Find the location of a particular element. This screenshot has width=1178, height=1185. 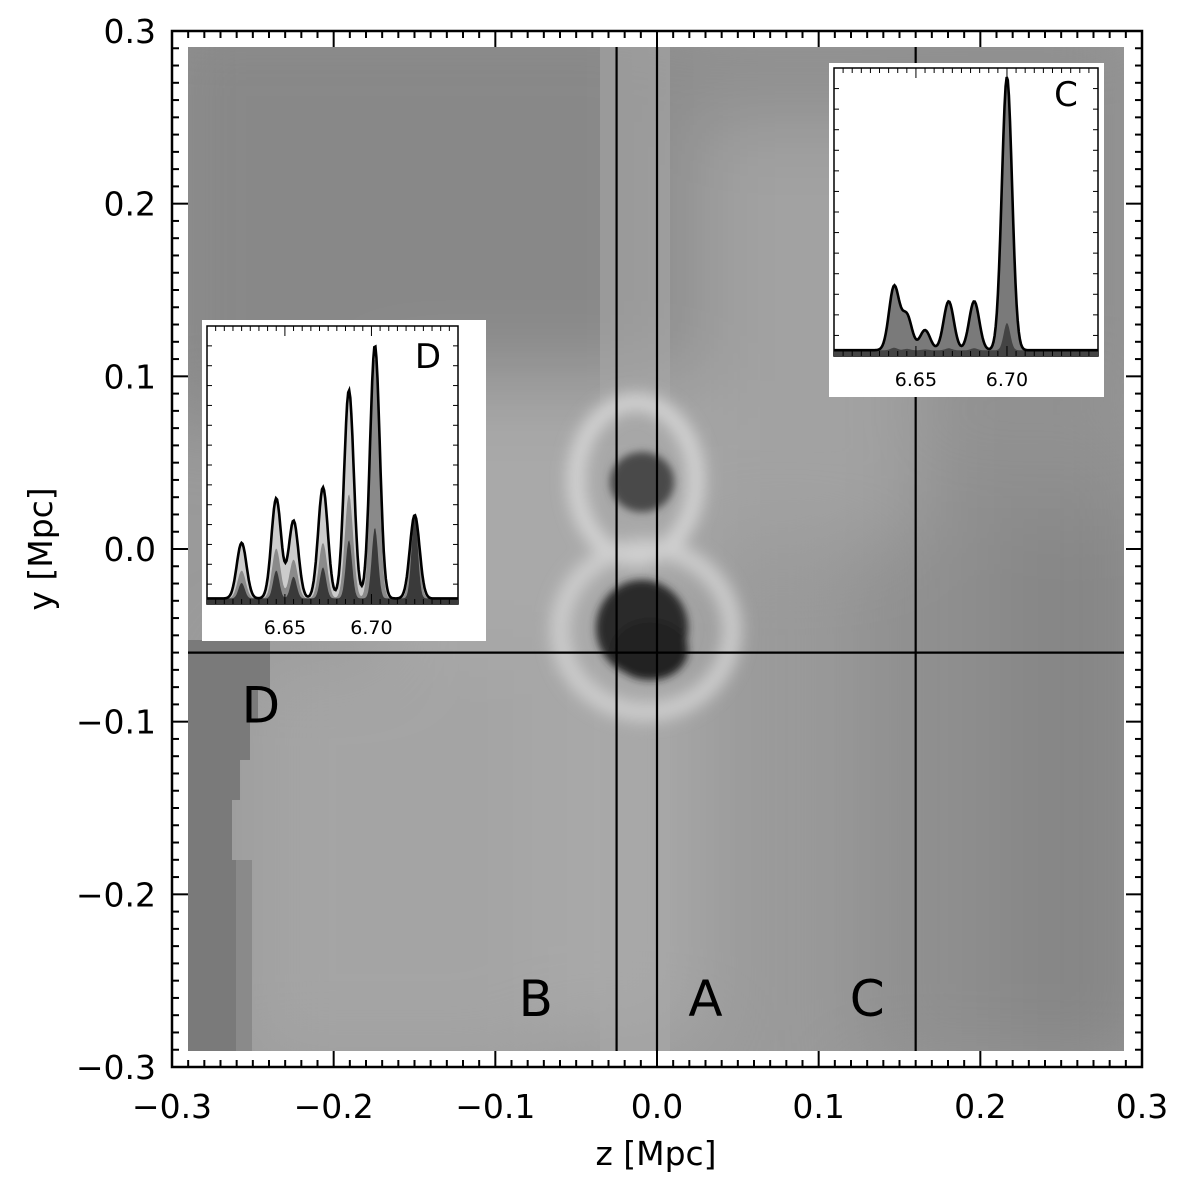

x-tick-label: −0.2 is located at coordinates (334, 1106).